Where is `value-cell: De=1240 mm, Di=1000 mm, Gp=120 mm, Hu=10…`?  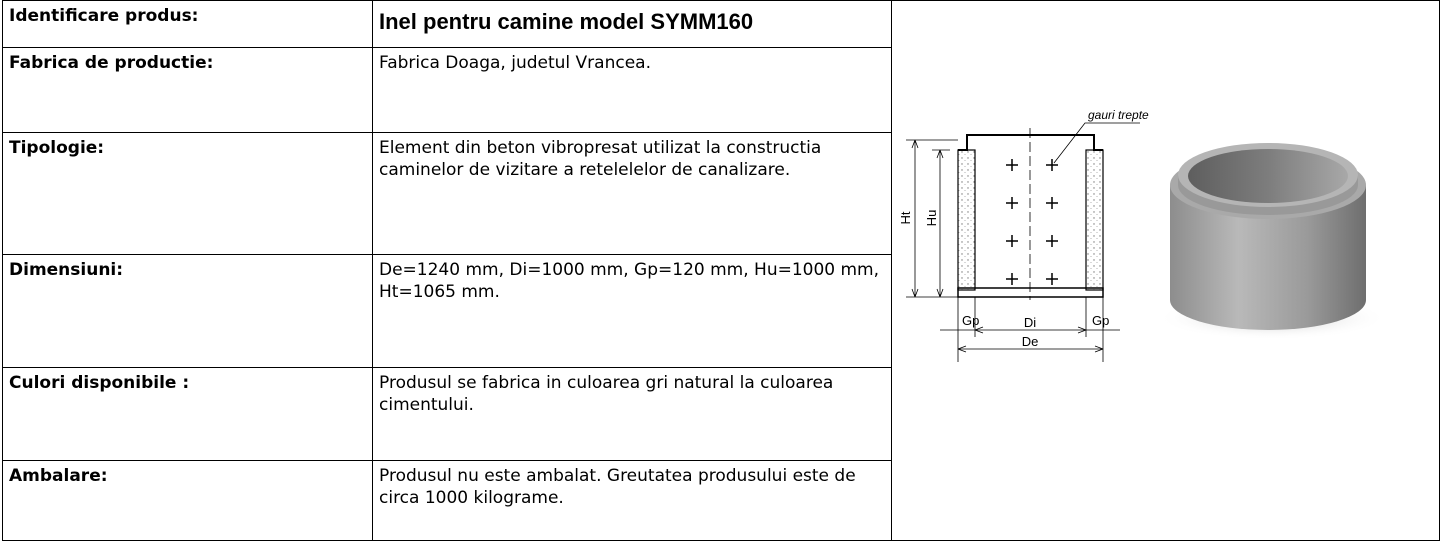 value-cell: De=1240 mm, Di=1000 mm, Gp=120 mm, Hu=10… is located at coordinates (632, 311).